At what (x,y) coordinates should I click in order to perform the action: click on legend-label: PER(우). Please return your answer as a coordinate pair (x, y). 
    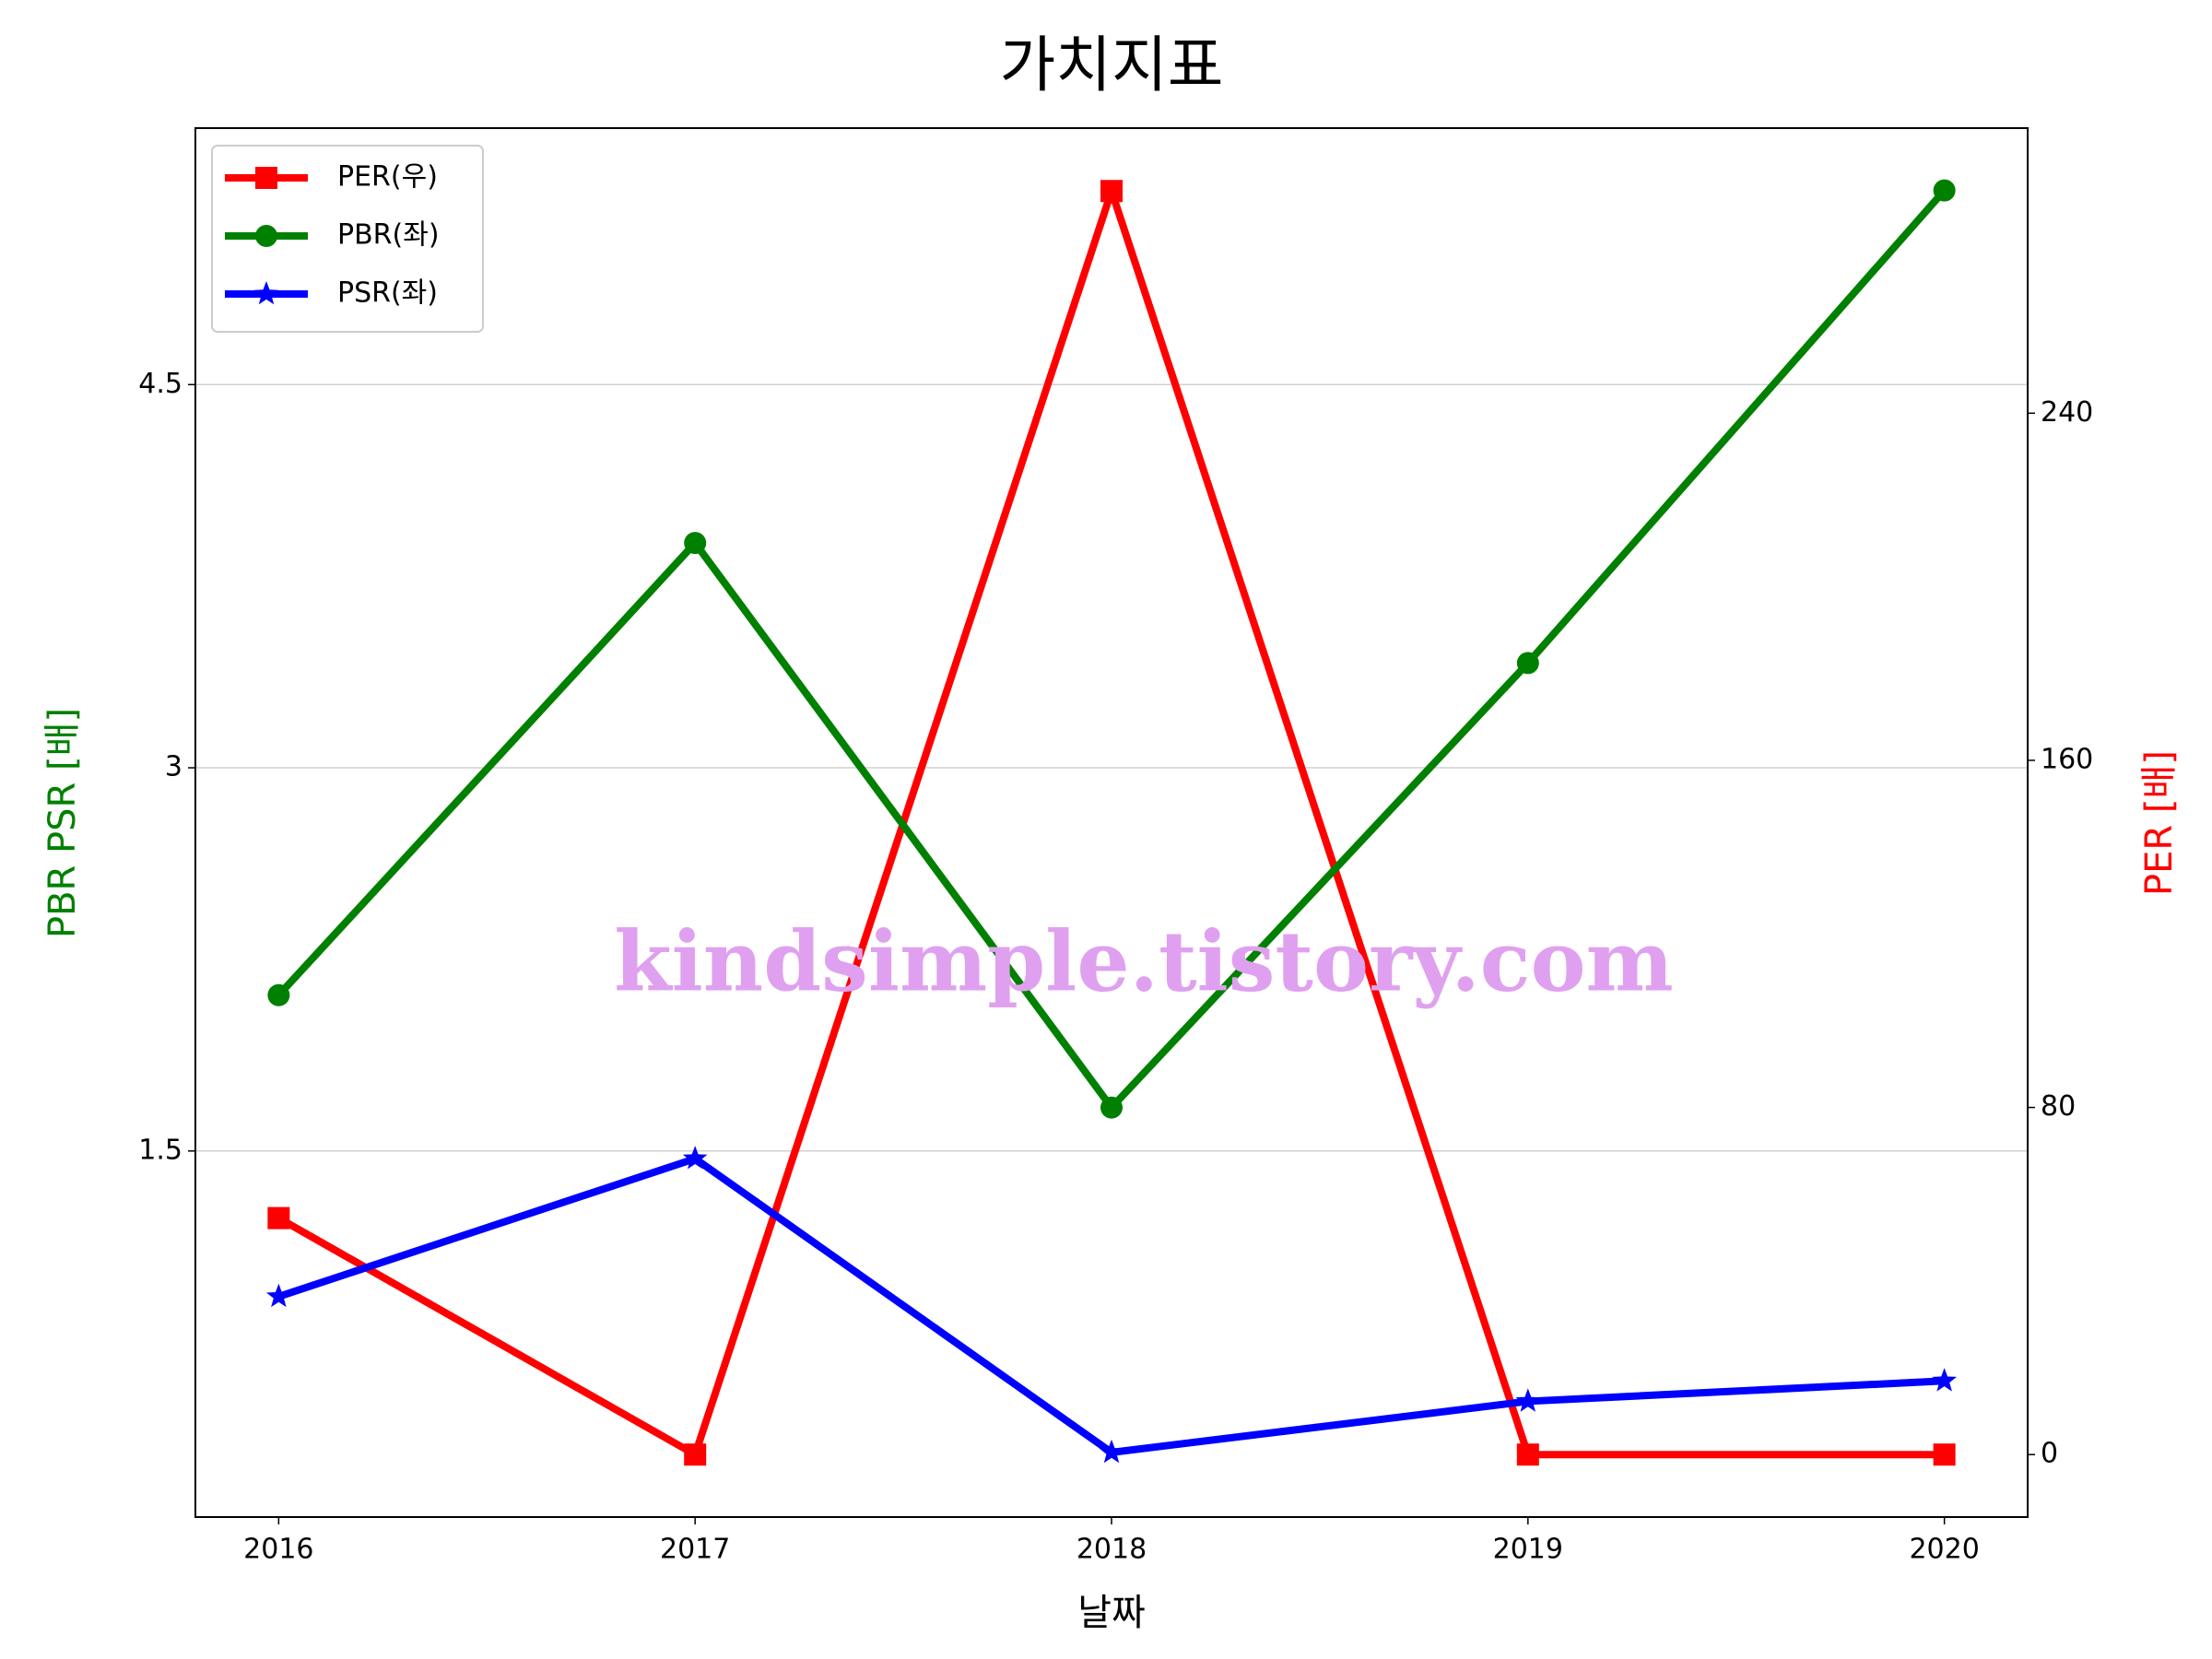
    Looking at the image, I should click on (387, 177).